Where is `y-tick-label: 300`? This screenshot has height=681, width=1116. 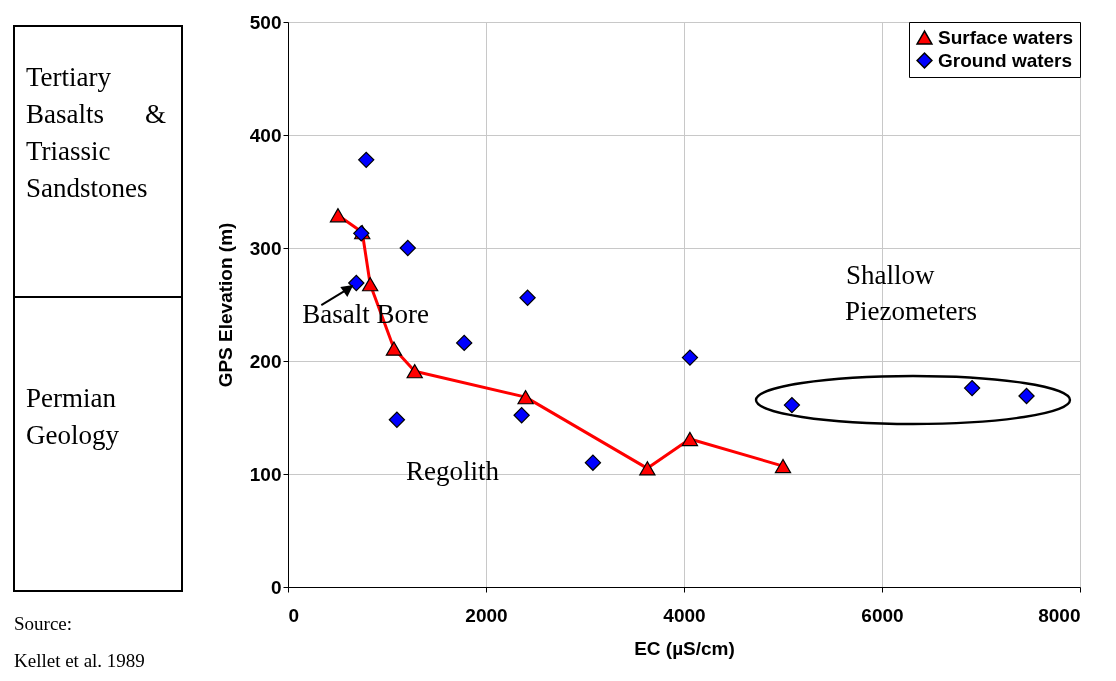 y-tick-label: 300 is located at coordinates (265, 248).